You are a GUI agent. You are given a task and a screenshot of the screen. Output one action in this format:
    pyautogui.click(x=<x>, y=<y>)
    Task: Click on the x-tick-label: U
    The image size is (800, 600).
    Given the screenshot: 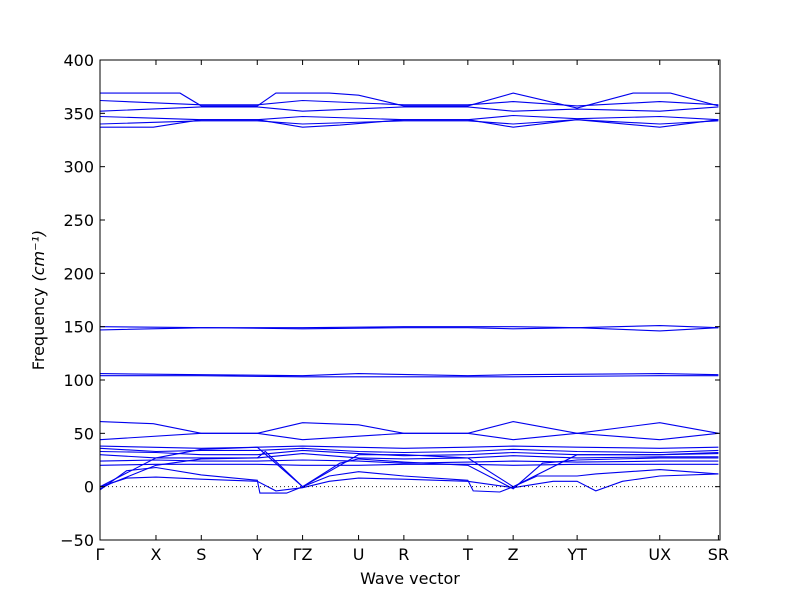 What is the action you would take?
    pyautogui.click(x=359, y=554)
    